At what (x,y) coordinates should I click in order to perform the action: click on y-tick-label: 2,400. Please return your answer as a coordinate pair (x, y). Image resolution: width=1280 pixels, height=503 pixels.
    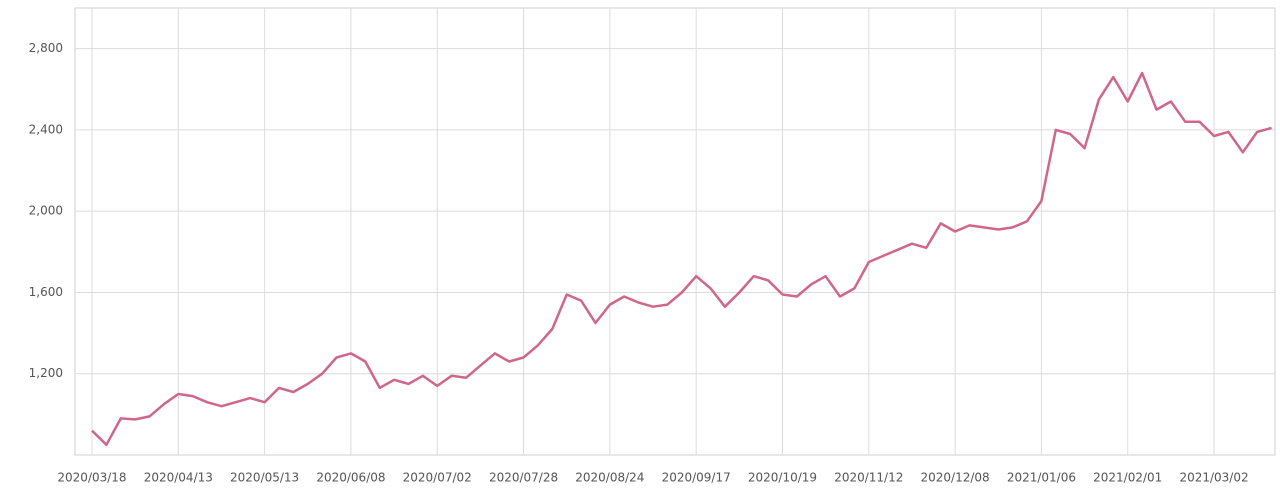
    Looking at the image, I should click on (46, 129).